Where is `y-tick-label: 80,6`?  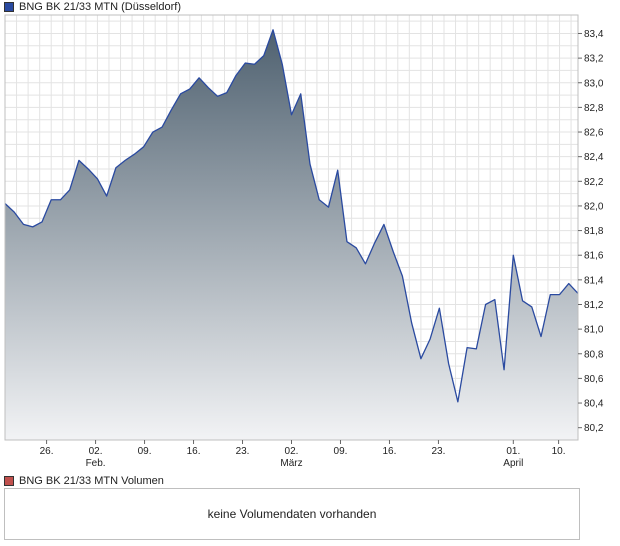
y-tick-label: 80,6 is located at coordinates (594, 379).